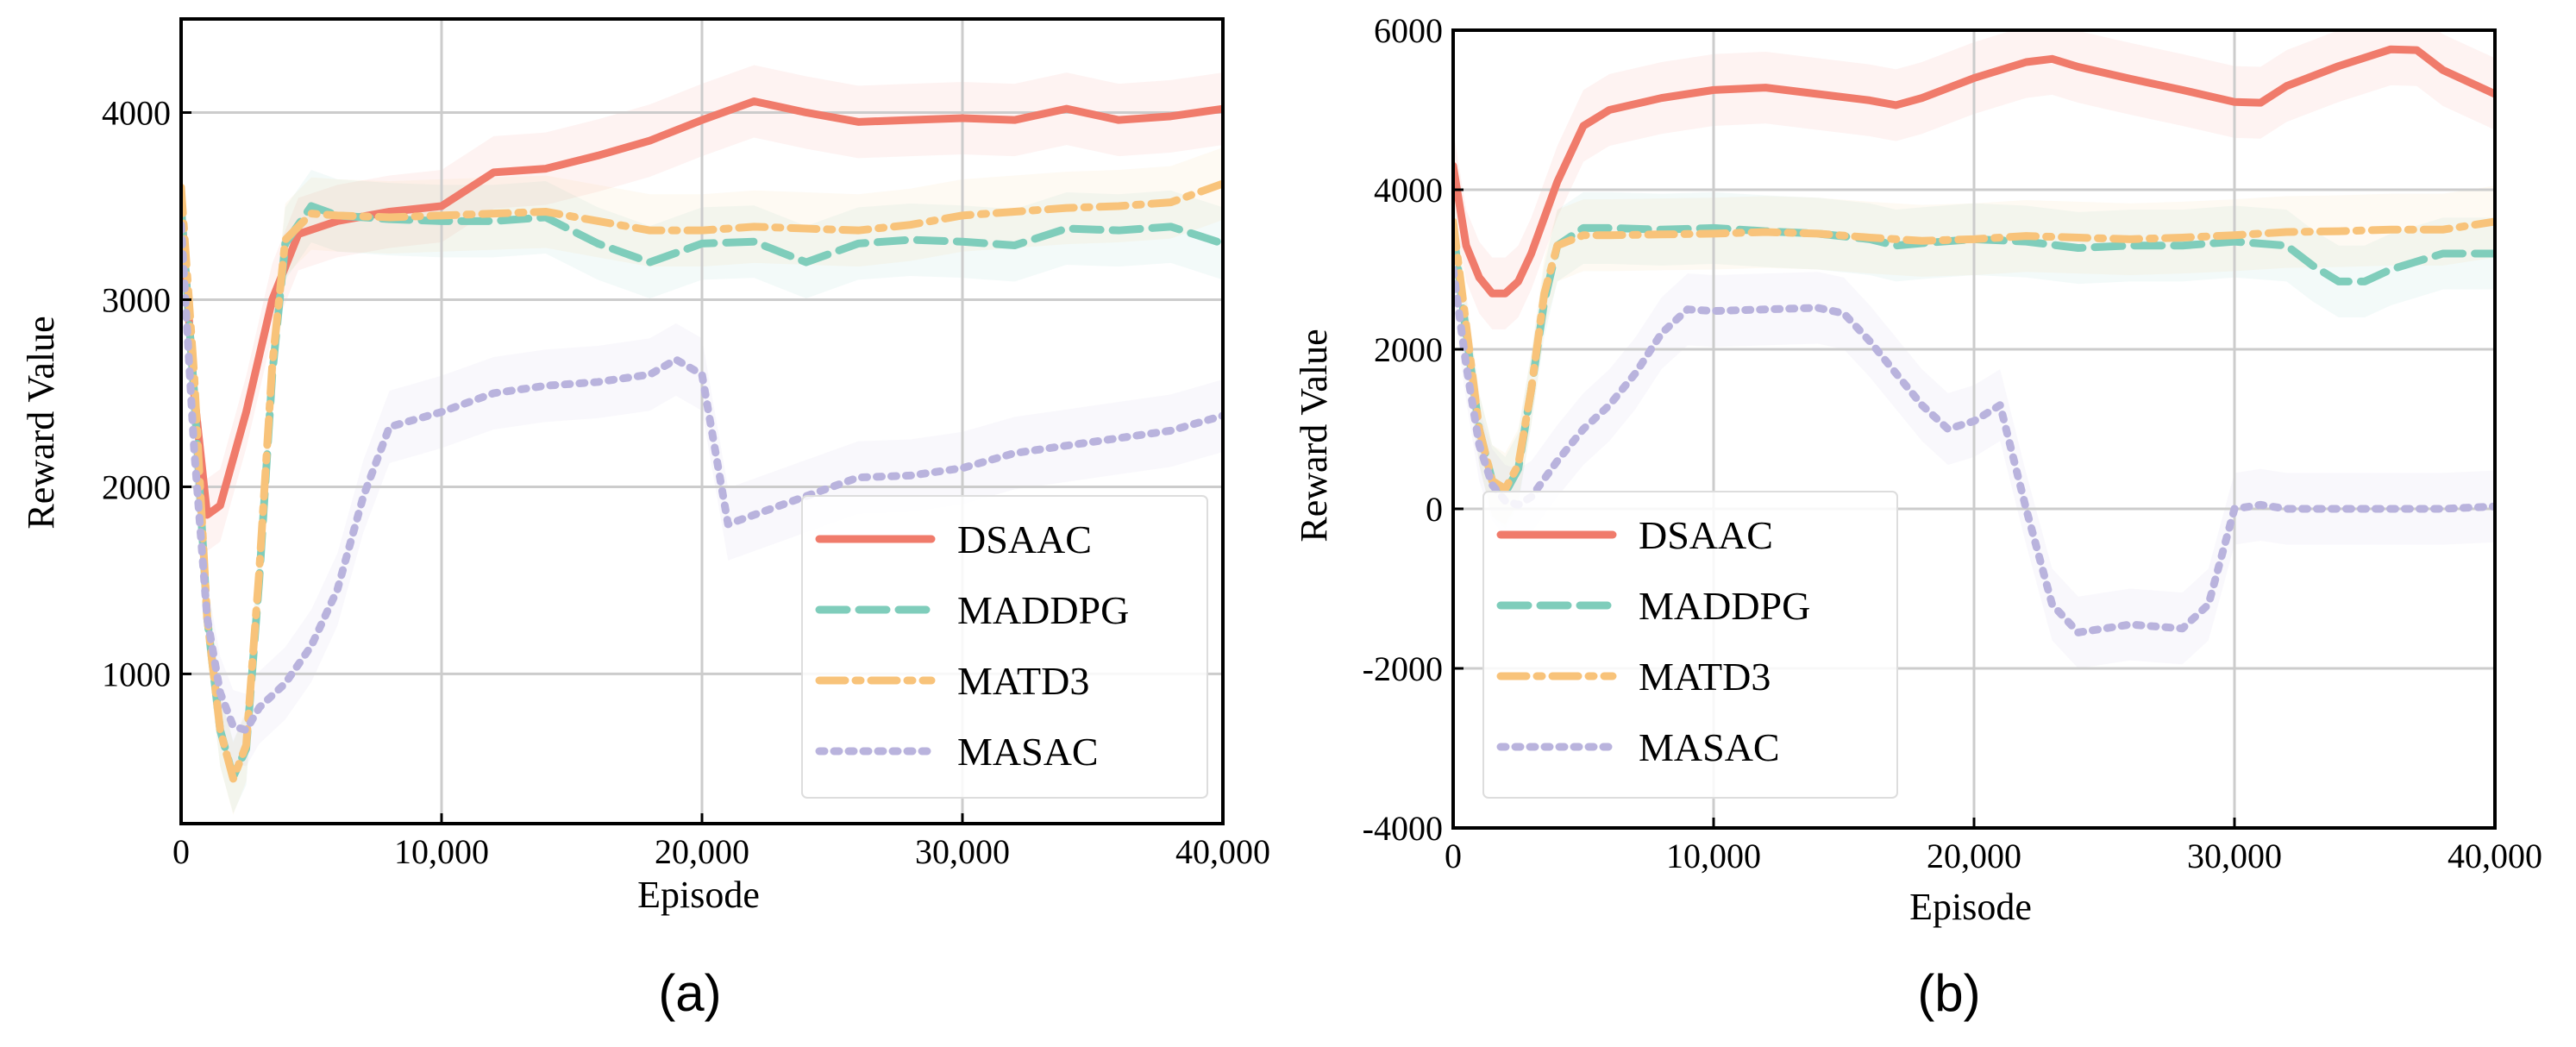 The image size is (2576, 1047). What do you see at coordinates (136, 299) in the screenshot?
I see `y-tick-label: 3000` at bounding box center [136, 299].